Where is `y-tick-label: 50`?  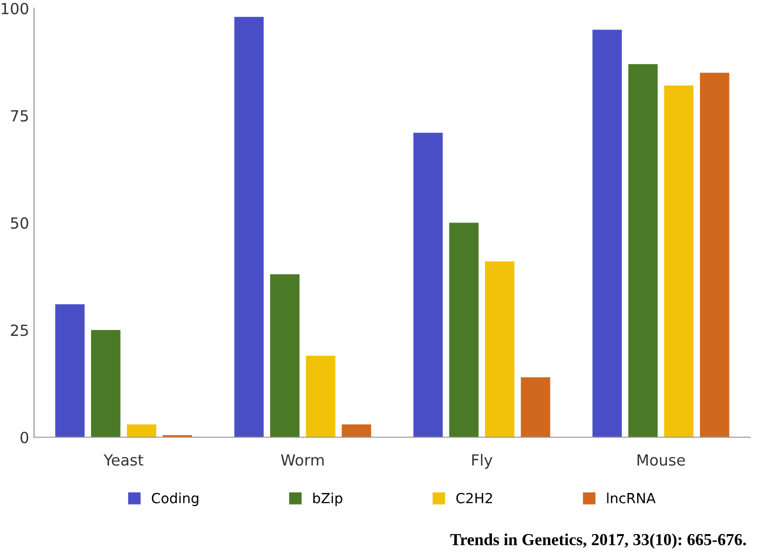
y-tick-label: 50 is located at coordinates (19, 223).